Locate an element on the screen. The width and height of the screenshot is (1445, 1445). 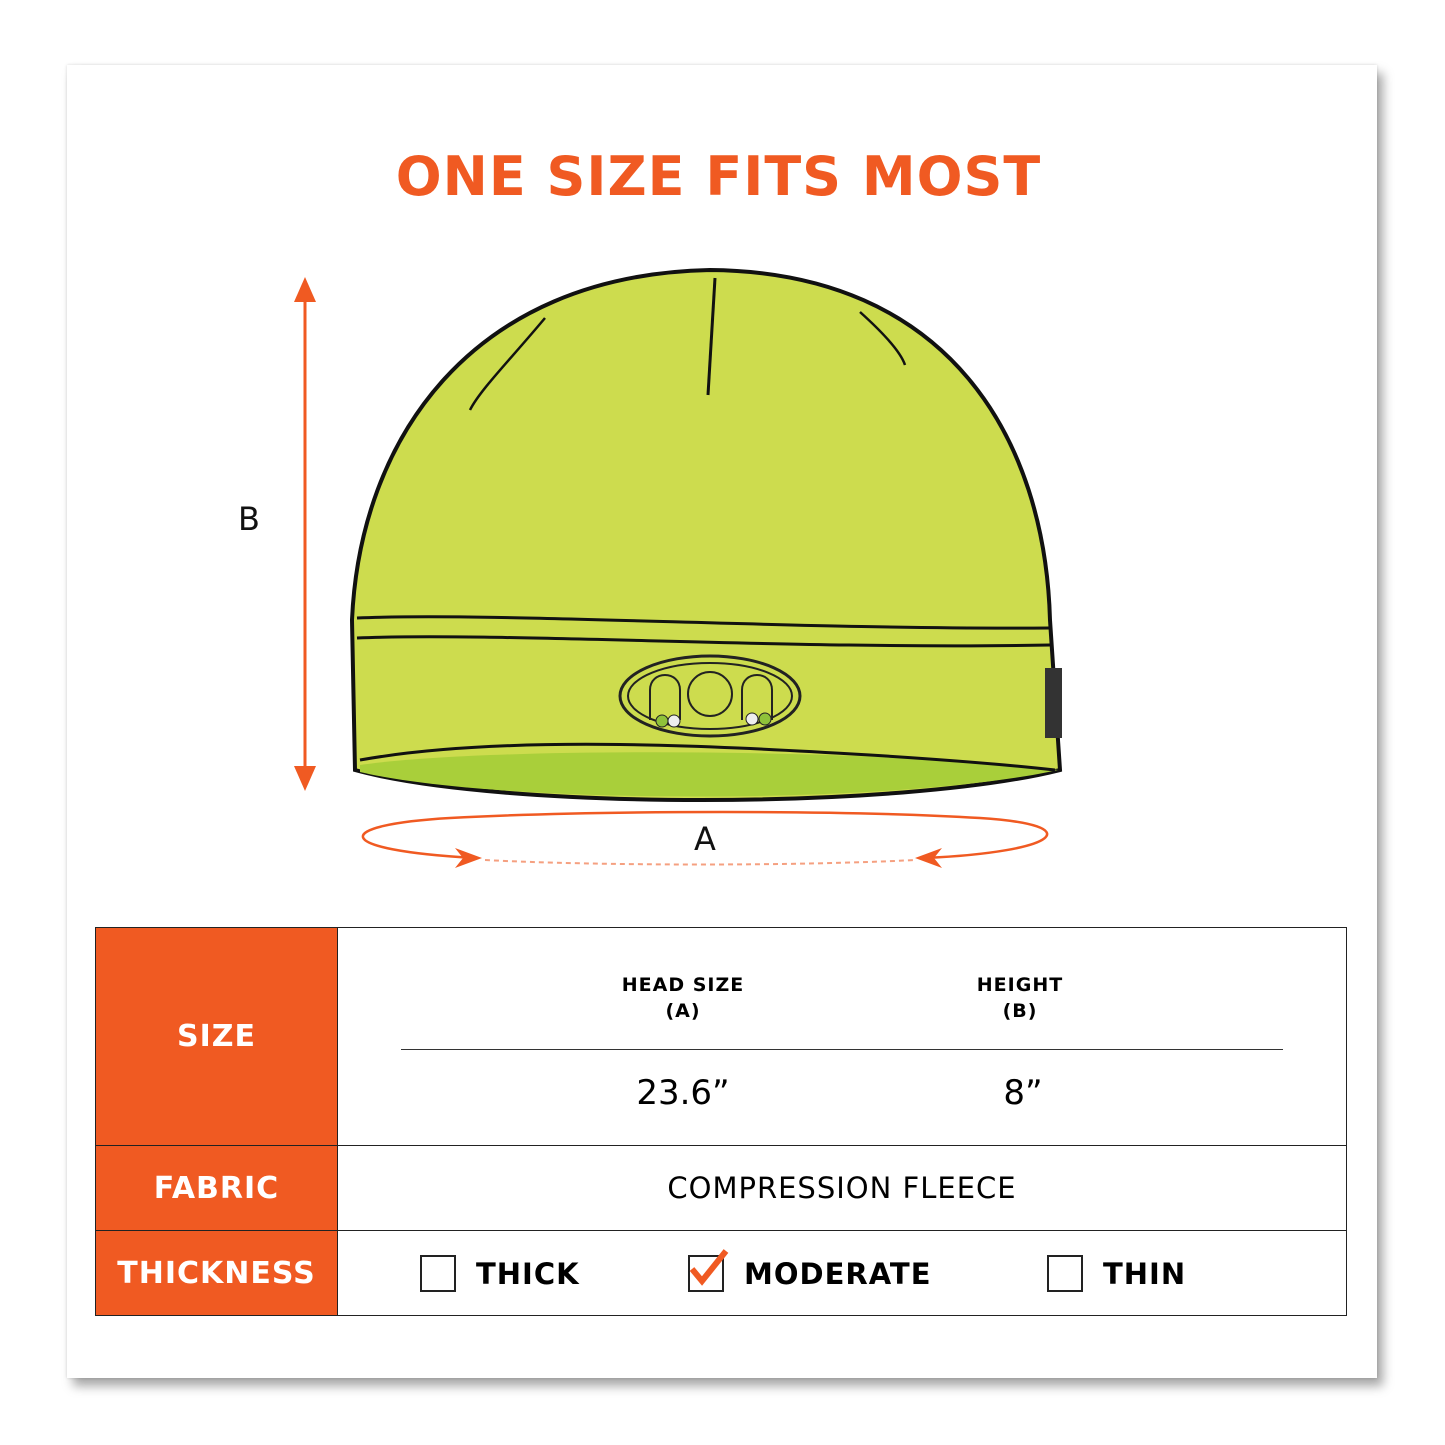
page-title: ONE SIZE FITS MOST is located at coordinates (718, 176).